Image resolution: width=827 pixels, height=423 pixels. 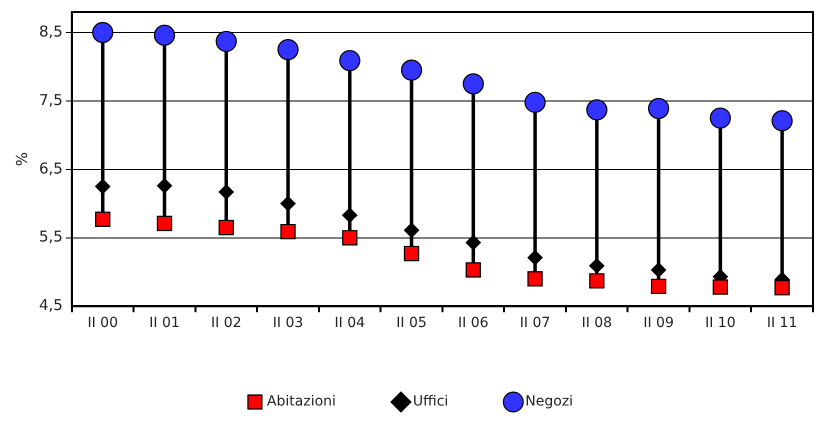 I want to click on x-tick-label: II 11, so click(x=782, y=323).